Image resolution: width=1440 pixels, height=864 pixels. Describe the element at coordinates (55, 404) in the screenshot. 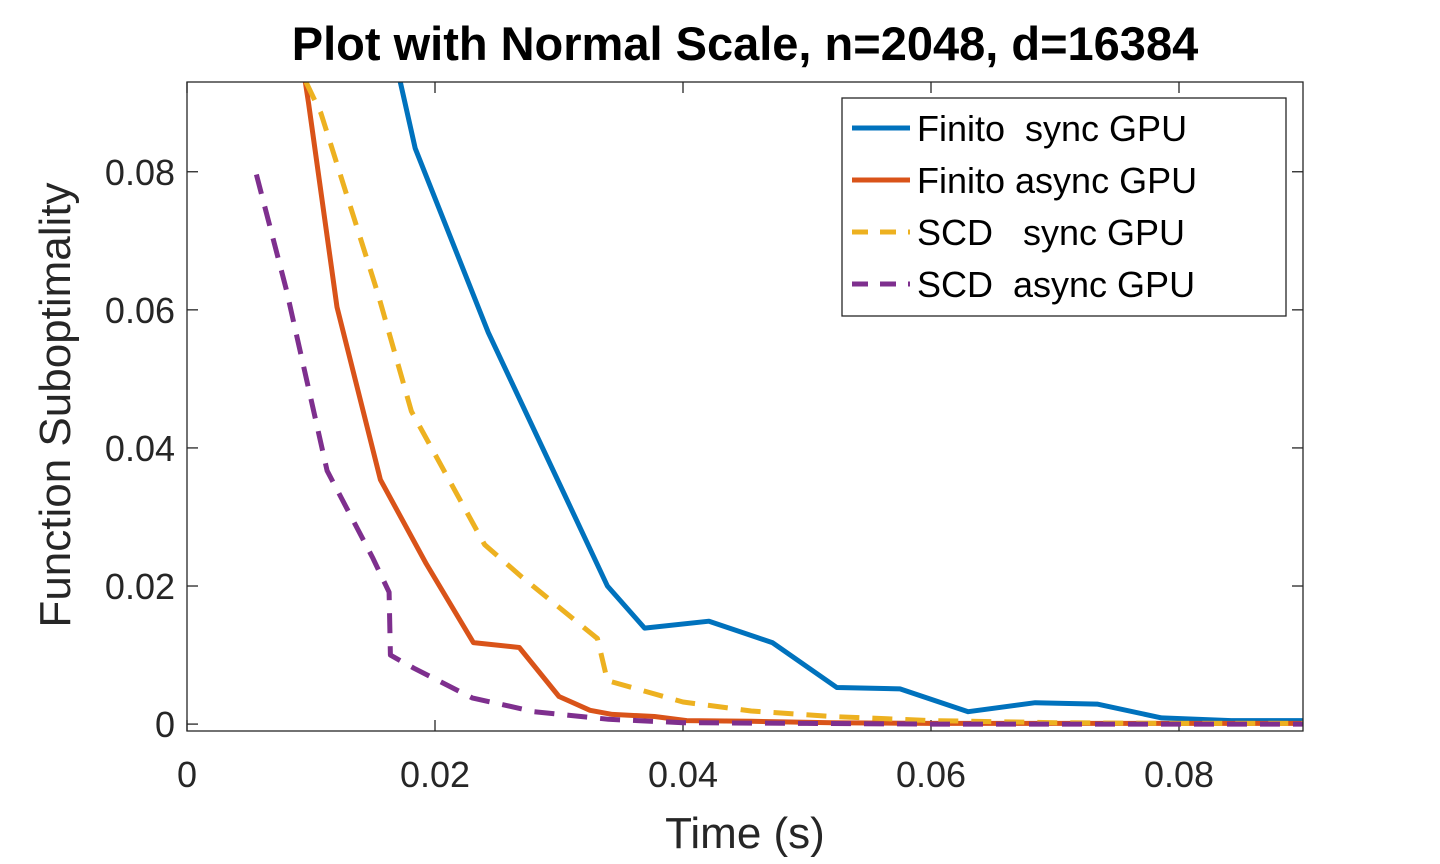

I see `y-axis-label: Function Suboptimality` at that location.